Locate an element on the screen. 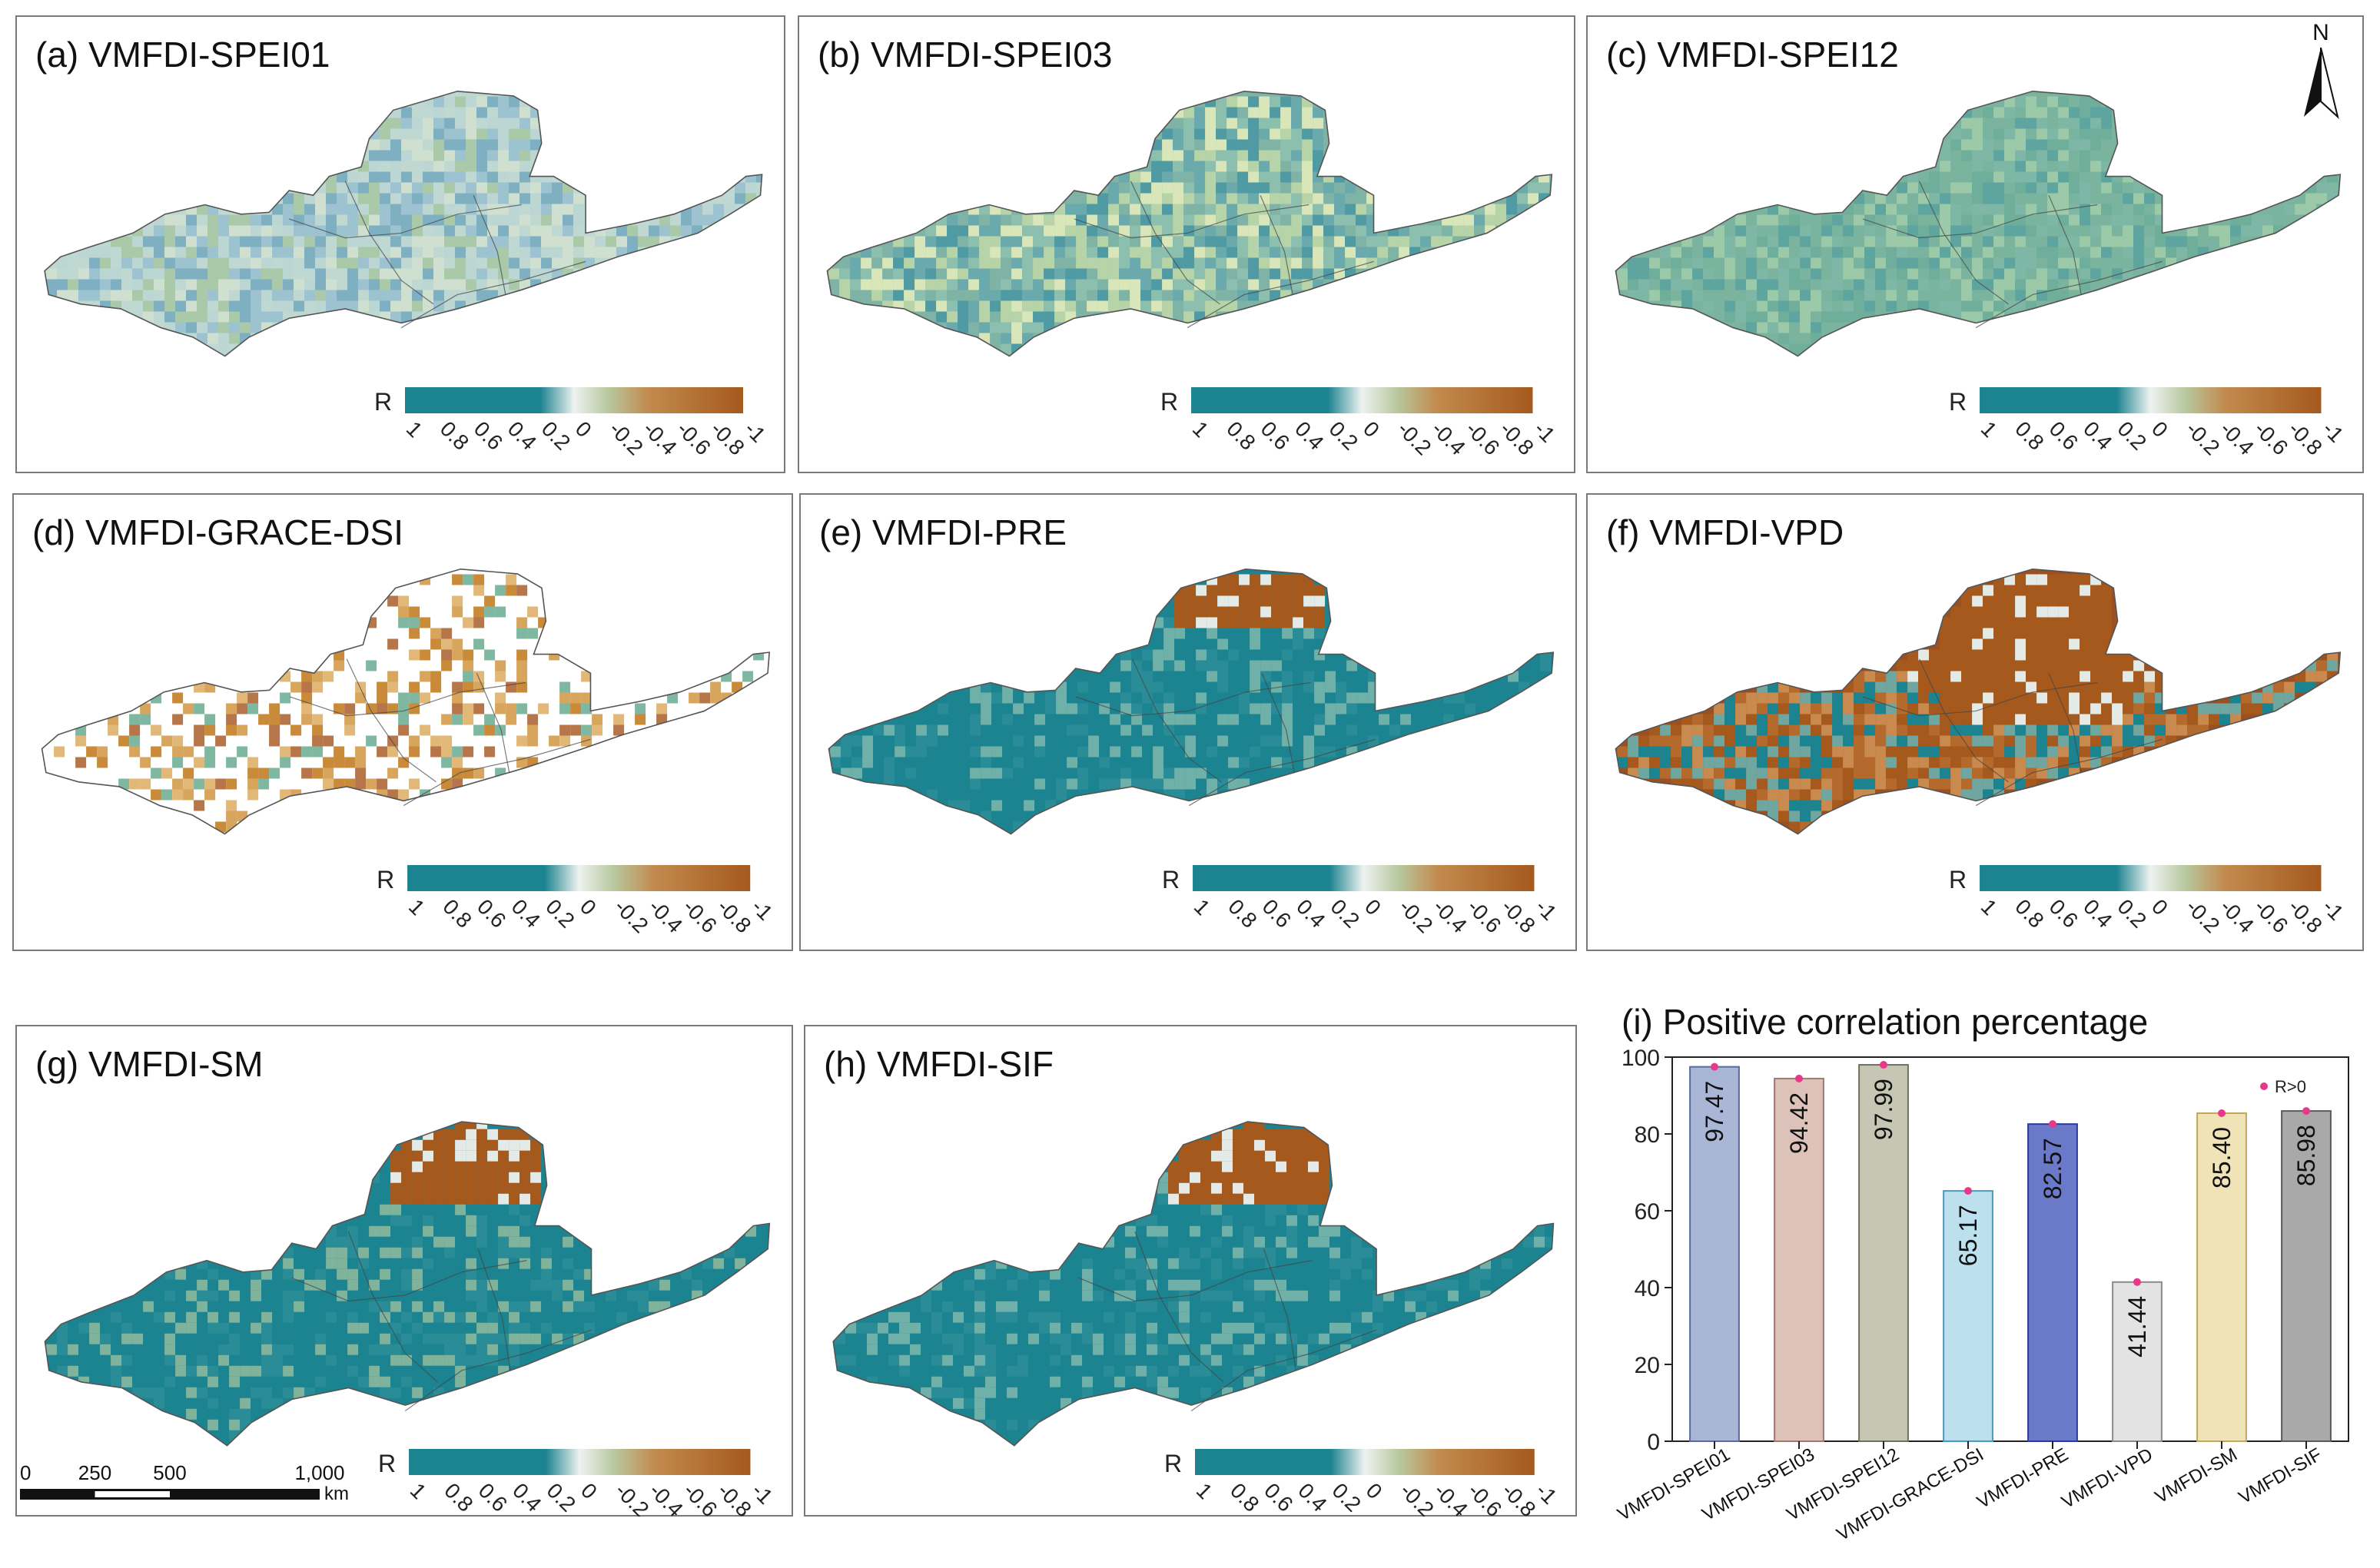 The image size is (2380, 1568). map-d: R1 0.80.60.40.20 -0.2-0.4-0.6-0.8-1 is located at coordinates (410, 752).